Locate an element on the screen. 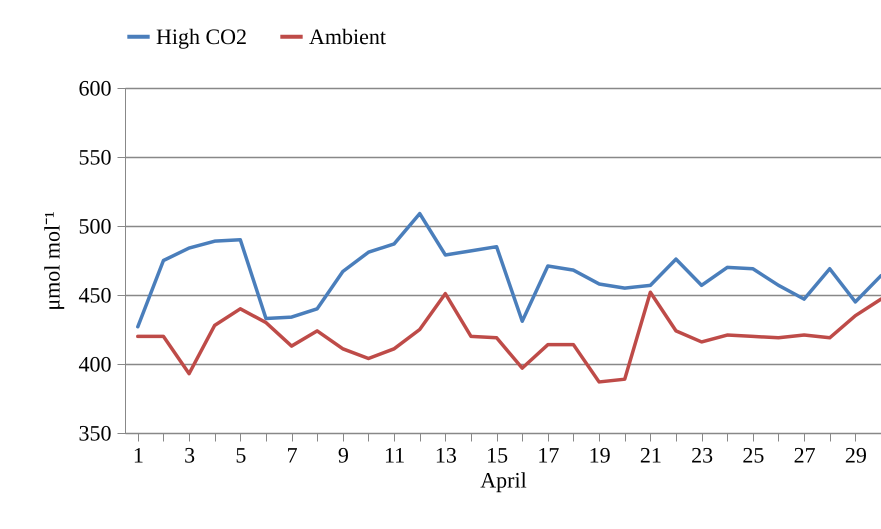  y-tick-label: 550 is located at coordinates (95, 157).